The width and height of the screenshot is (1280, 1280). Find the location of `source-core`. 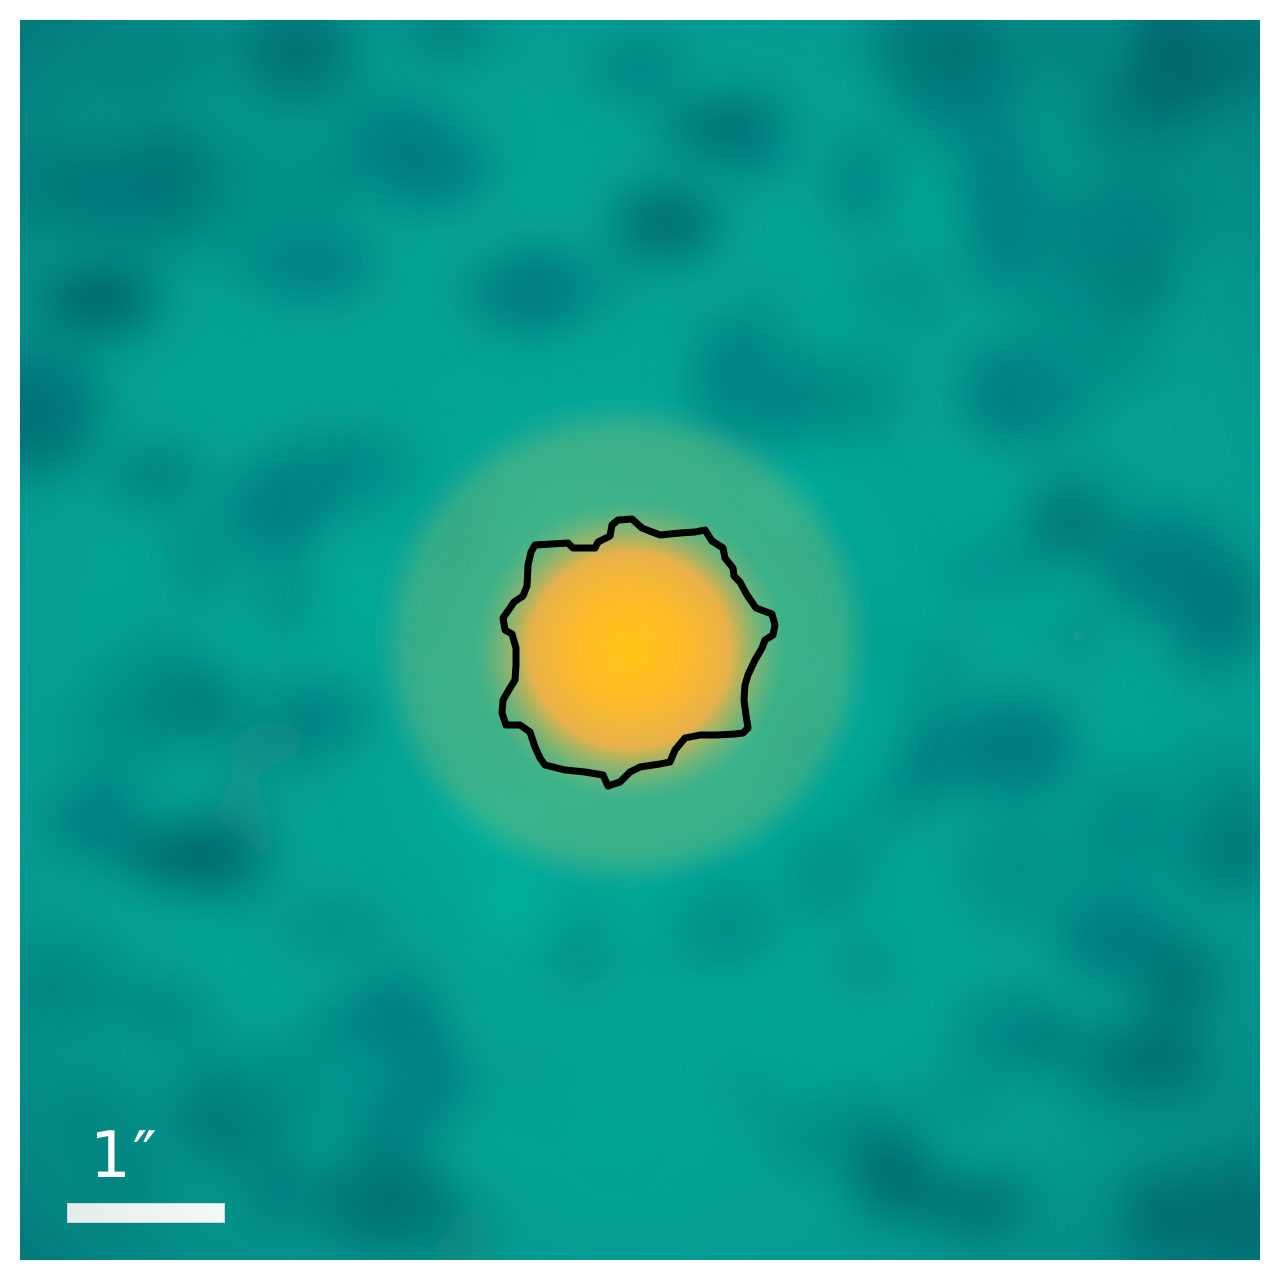

source-core is located at coordinates (630, 650).